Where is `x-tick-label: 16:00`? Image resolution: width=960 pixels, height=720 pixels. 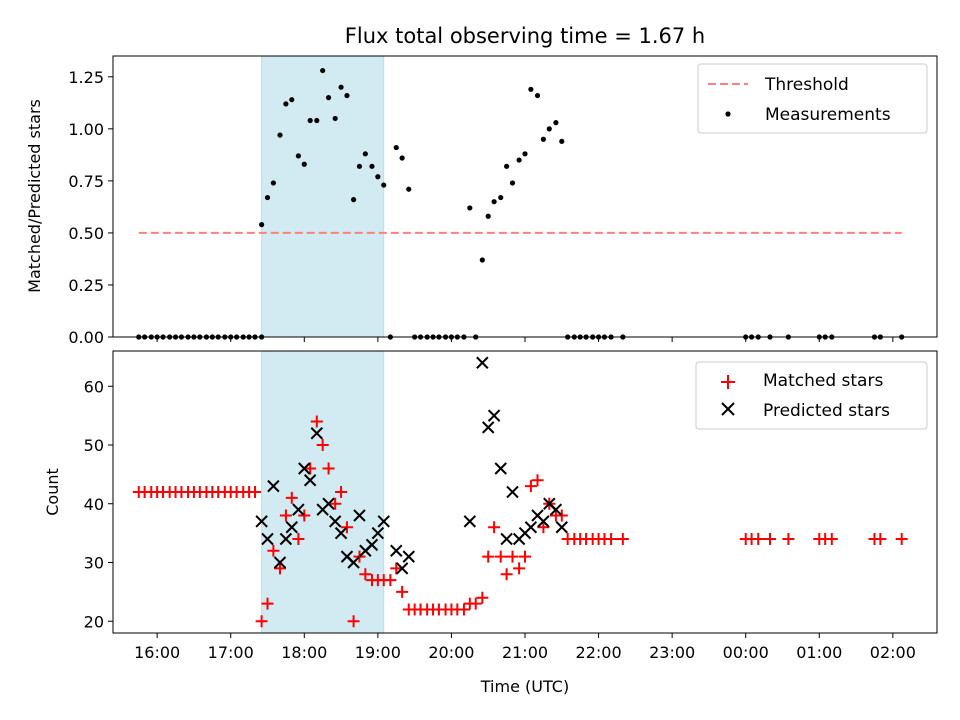 x-tick-label: 16:00 is located at coordinates (157, 652).